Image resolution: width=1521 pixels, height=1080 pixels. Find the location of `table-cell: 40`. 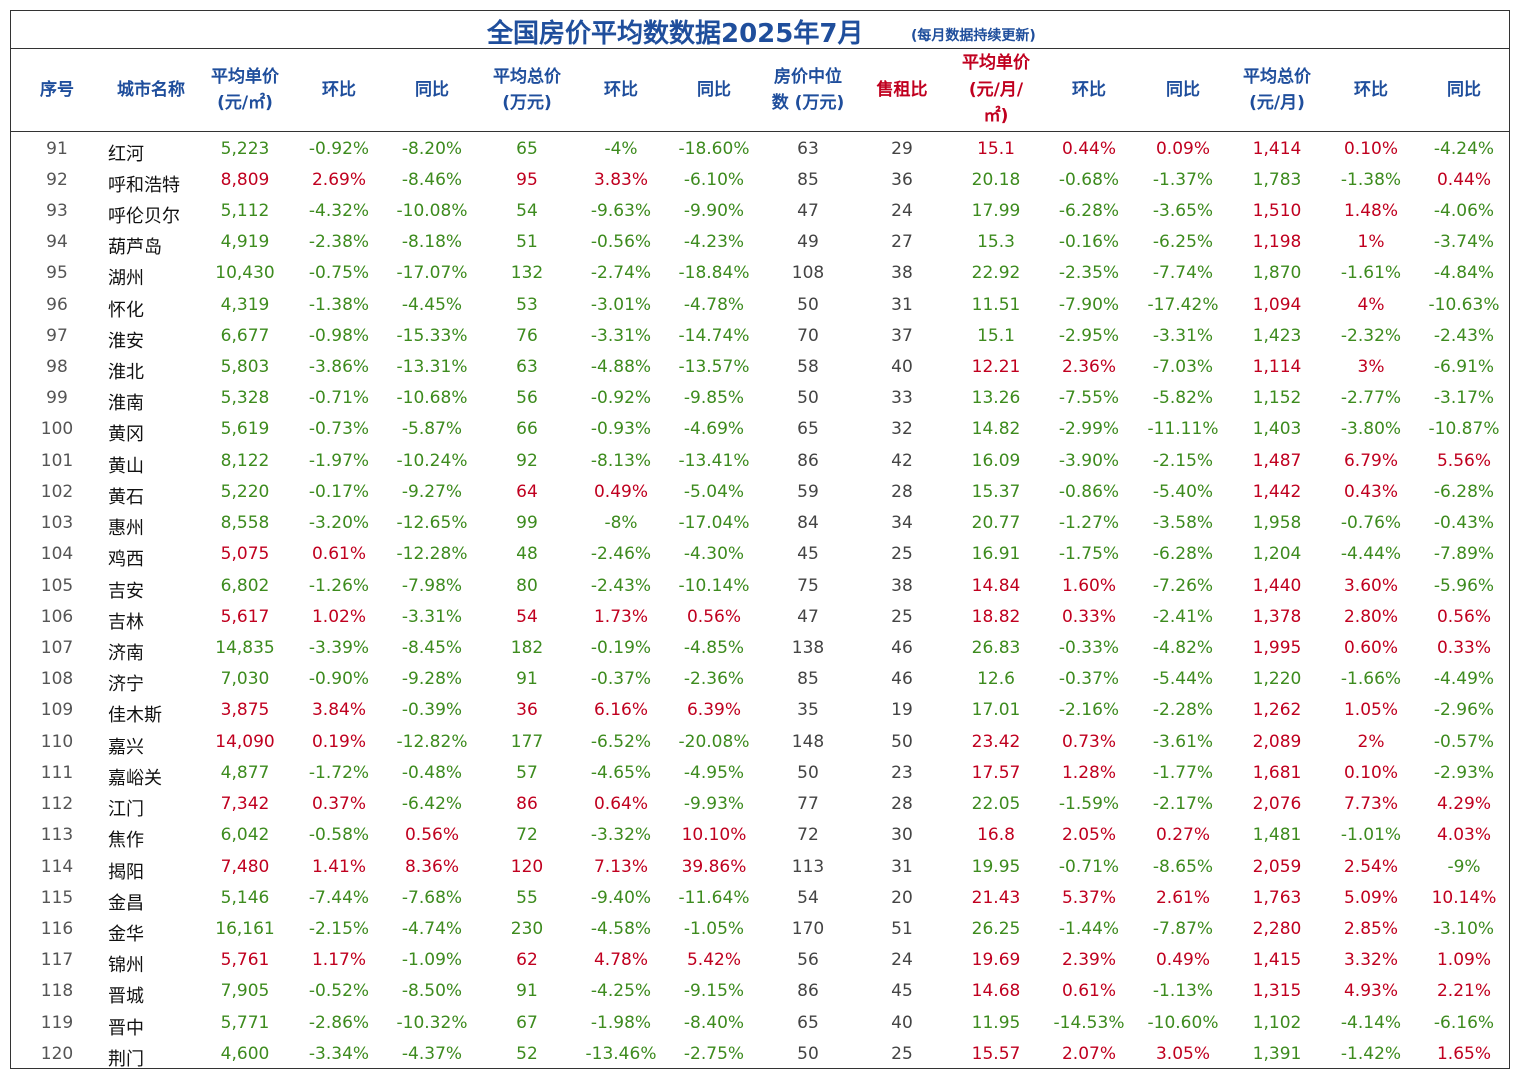

table-cell: 40 is located at coordinates (902, 367).